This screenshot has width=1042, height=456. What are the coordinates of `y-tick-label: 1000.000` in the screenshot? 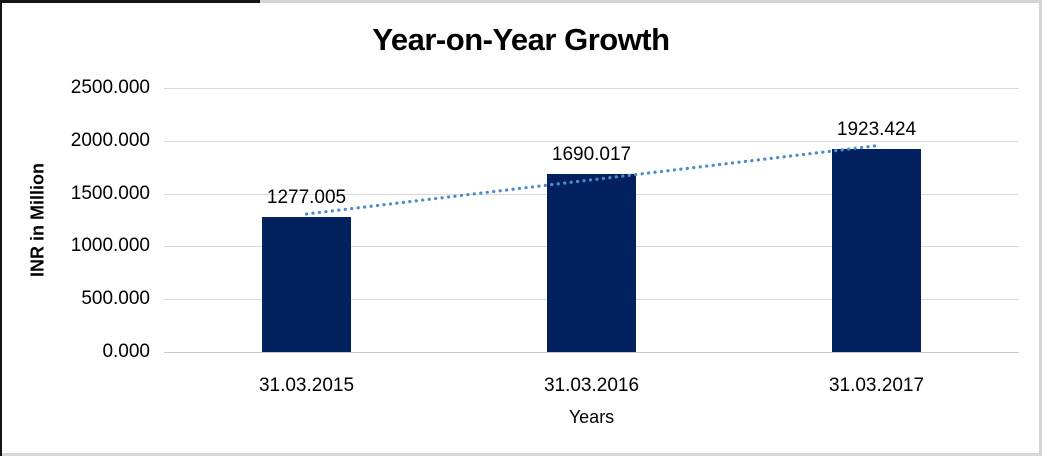 It's located at (110, 245).